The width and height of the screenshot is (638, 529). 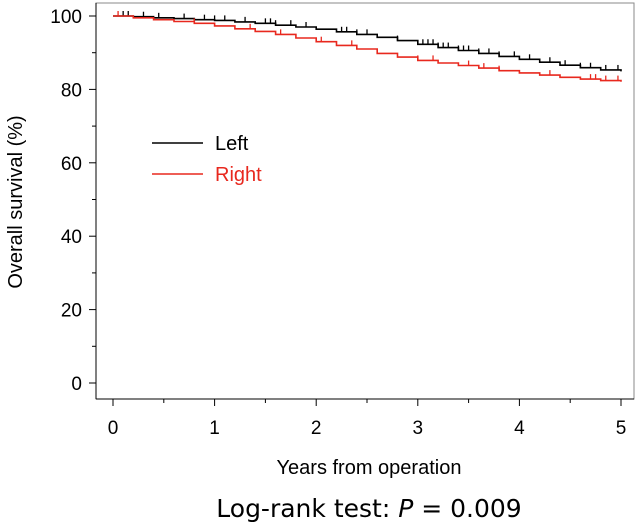 I want to click on series-line-right, so click(x=367, y=48).